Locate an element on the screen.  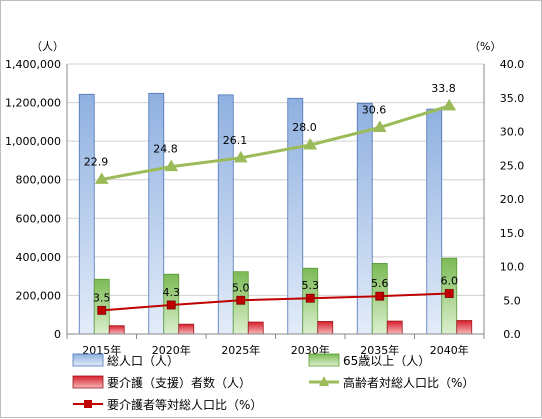
data-label: 5.0 is located at coordinates (241, 287).